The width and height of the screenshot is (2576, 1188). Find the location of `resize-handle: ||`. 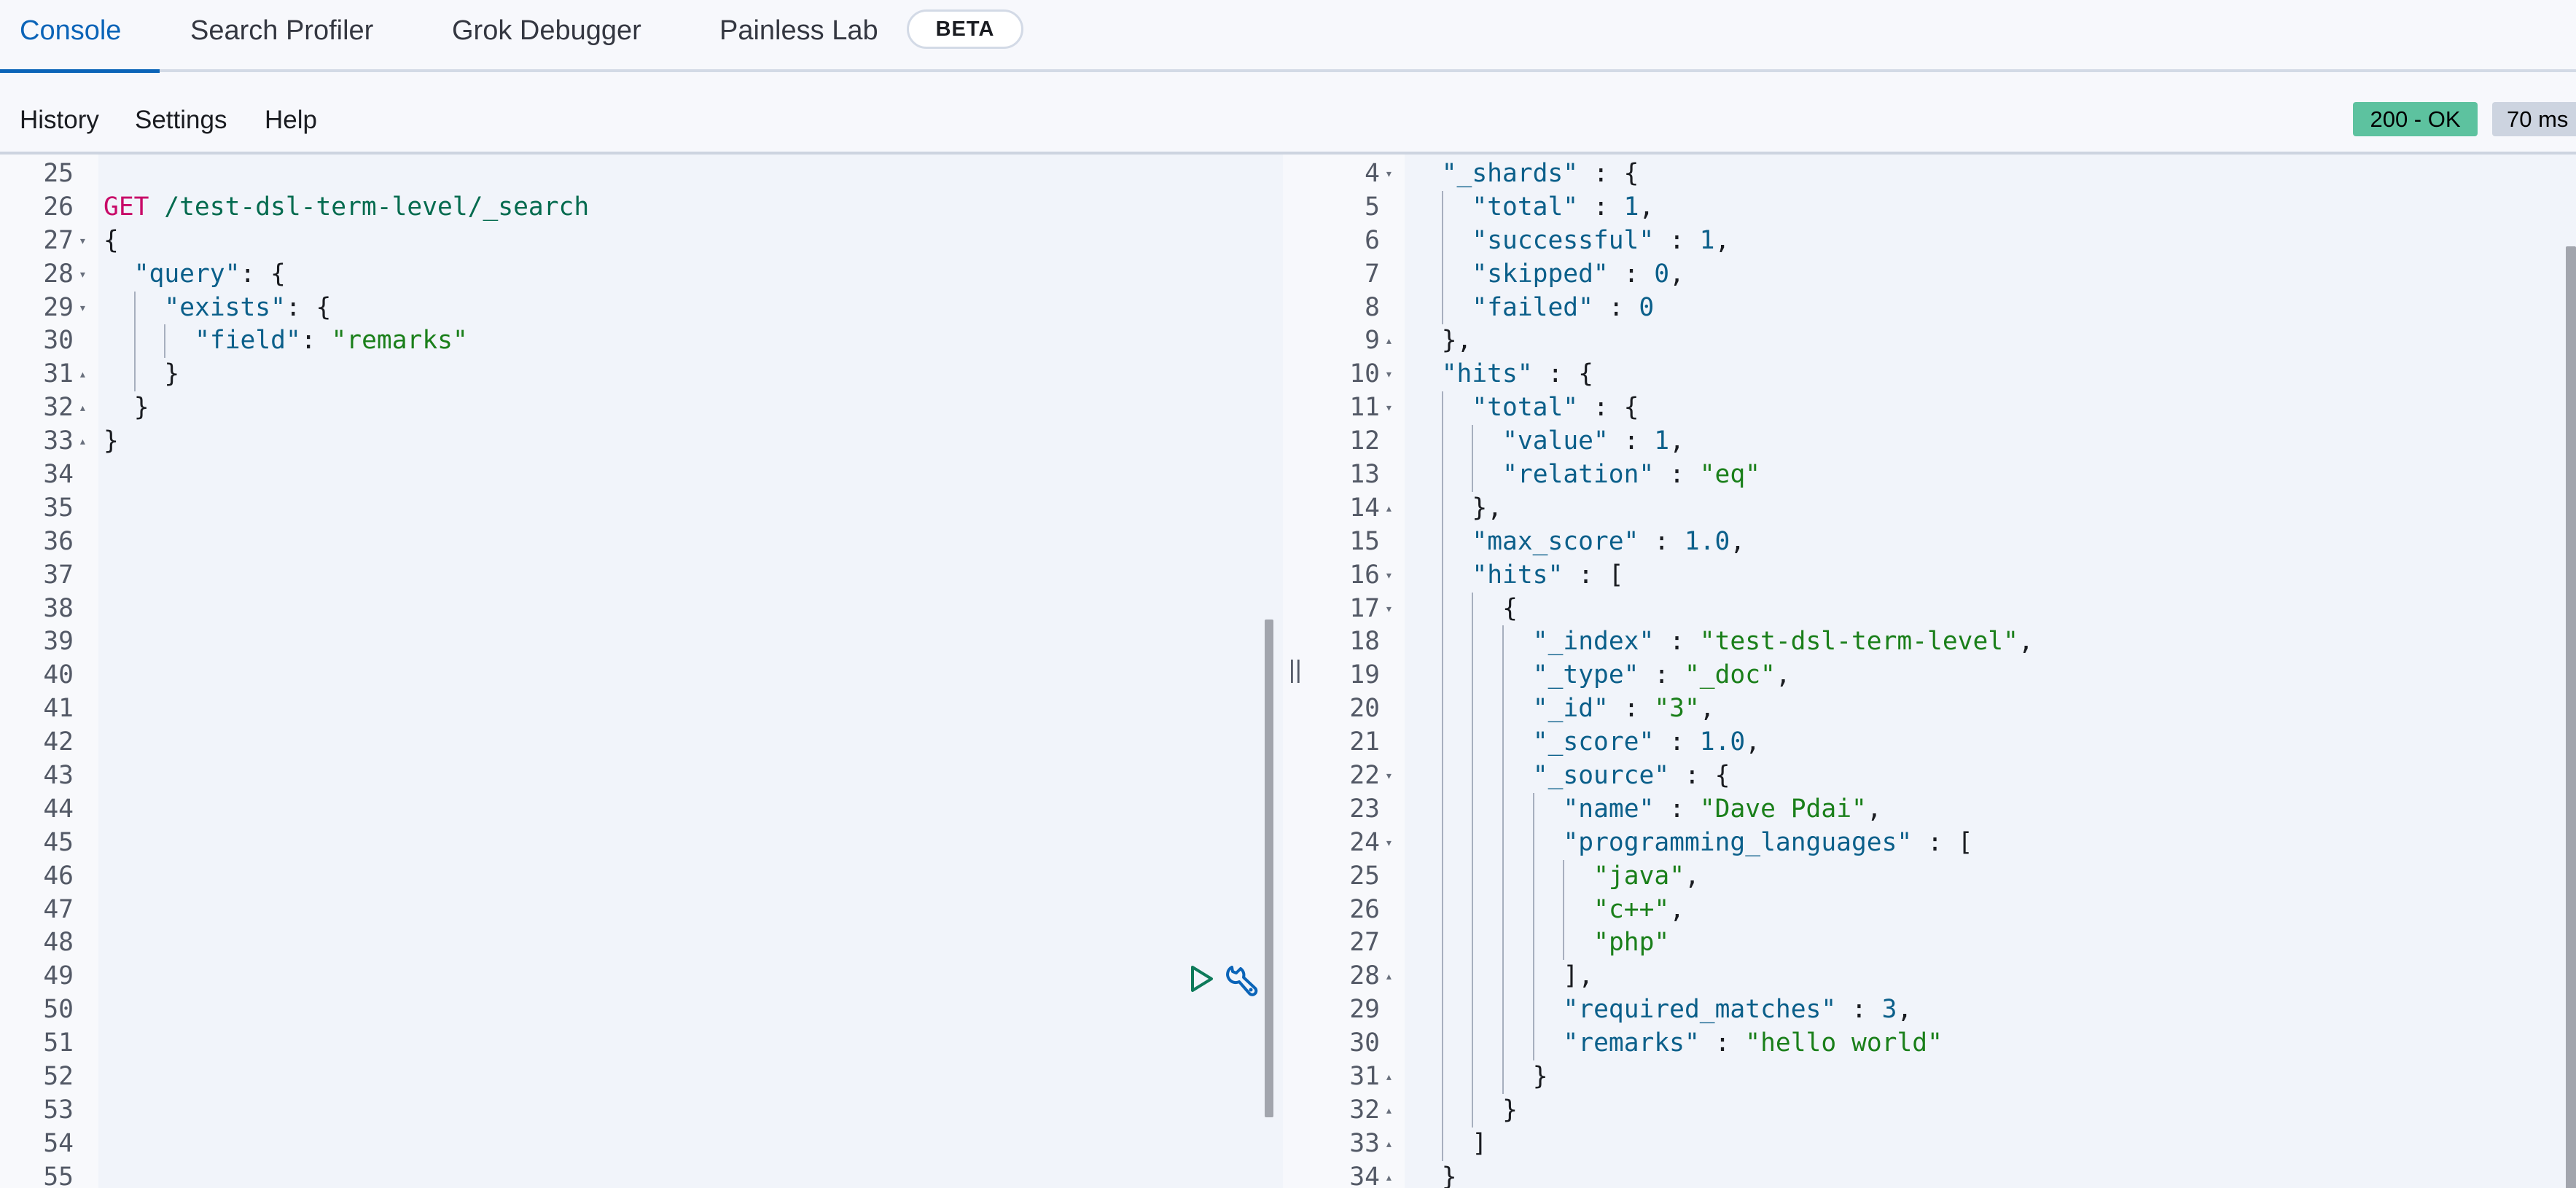

resize-handle: || is located at coordinates (1295, 670).